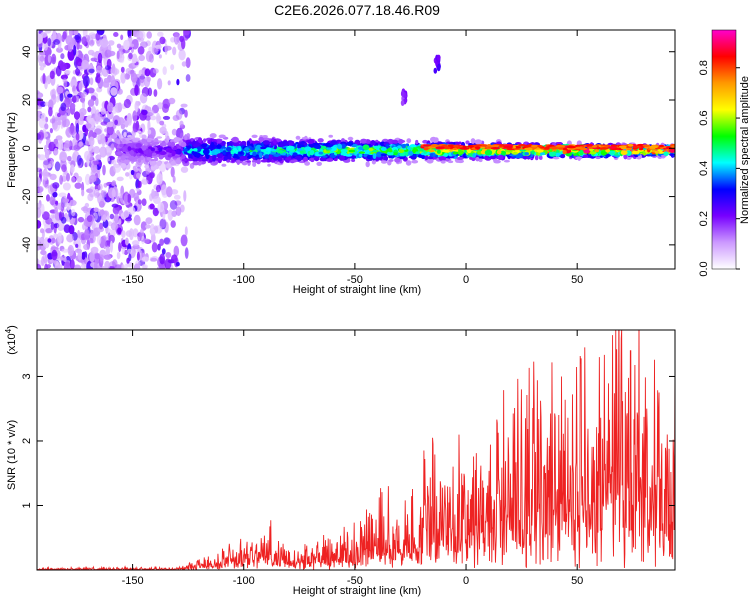 The height and width of the screenshot is (605, 750). What do you see at coordinates (704, 218) in the screenshot?
I see `colorbar-tick-label: 0.2` at bounding box center [704, 218].